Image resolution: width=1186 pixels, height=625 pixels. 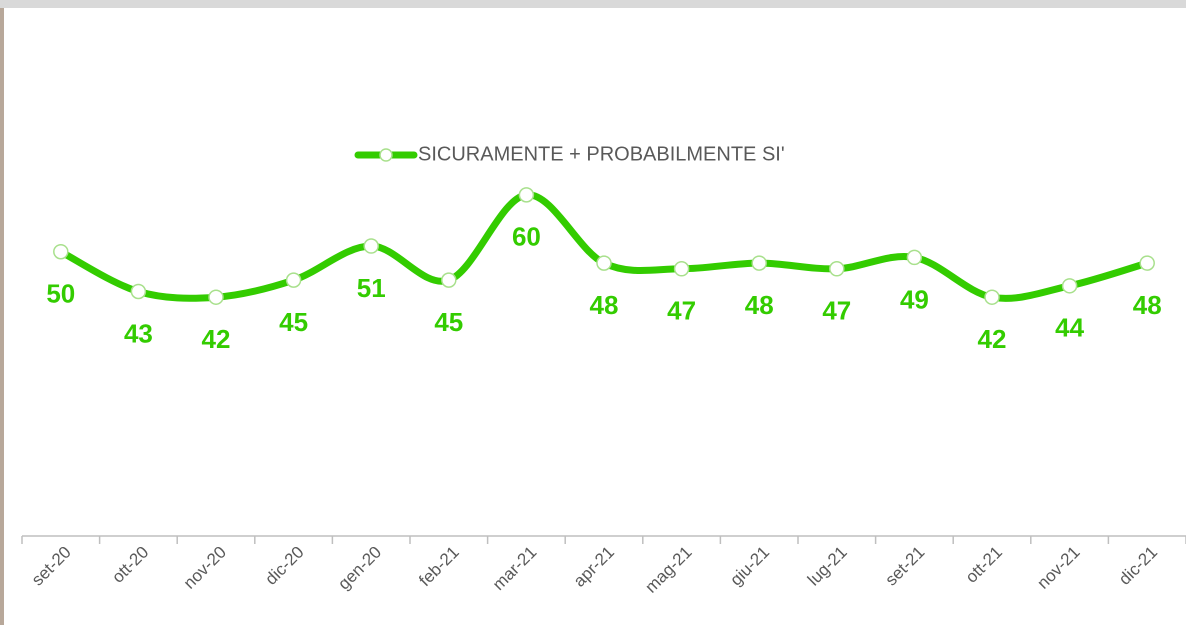 What do you see at coordinates (284, 566) in the screenshot?
I see `x-tick-label: dic-20` at bounding box center [284, 566].